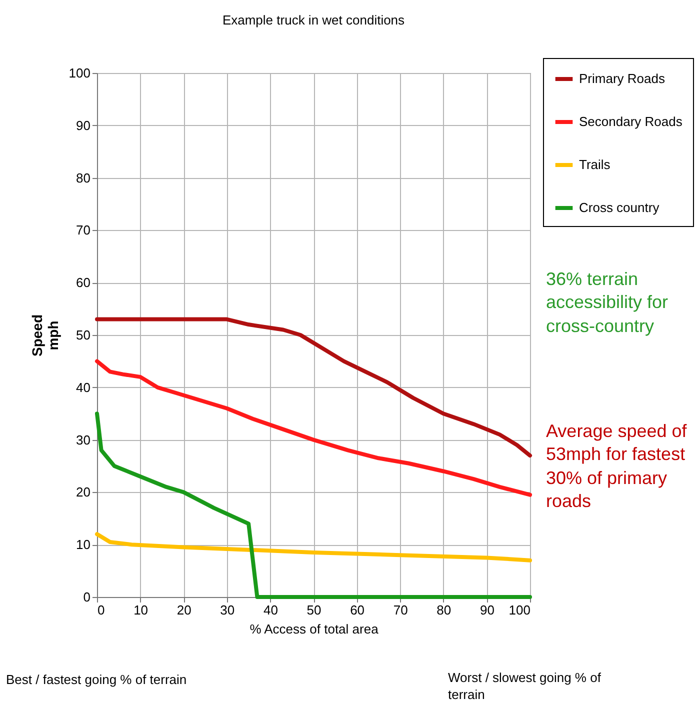 This screenshot has width=696, height=723. What do you see at coordinates (314, 20) in the screenshot?
I see `chart-title: Example truck in wet conditions` at bounding box center [314, 20].